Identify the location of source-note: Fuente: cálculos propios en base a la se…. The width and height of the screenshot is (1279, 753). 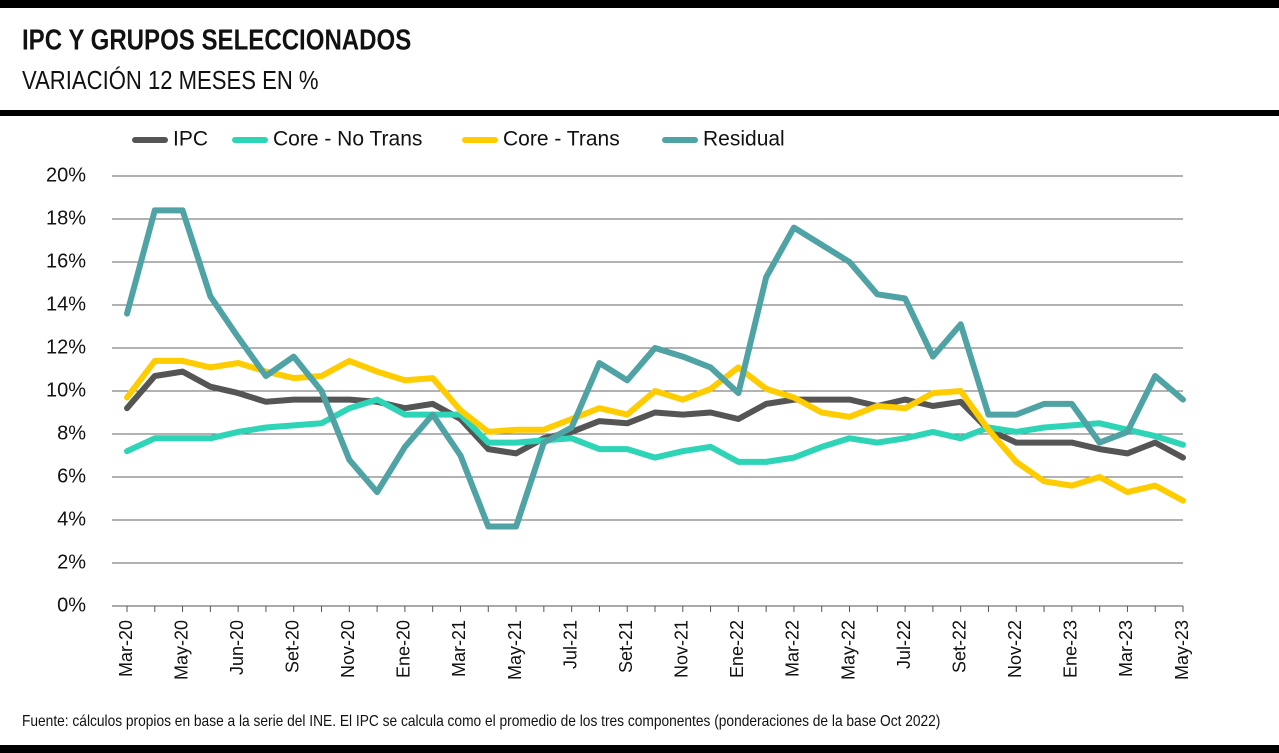
(481, 721).